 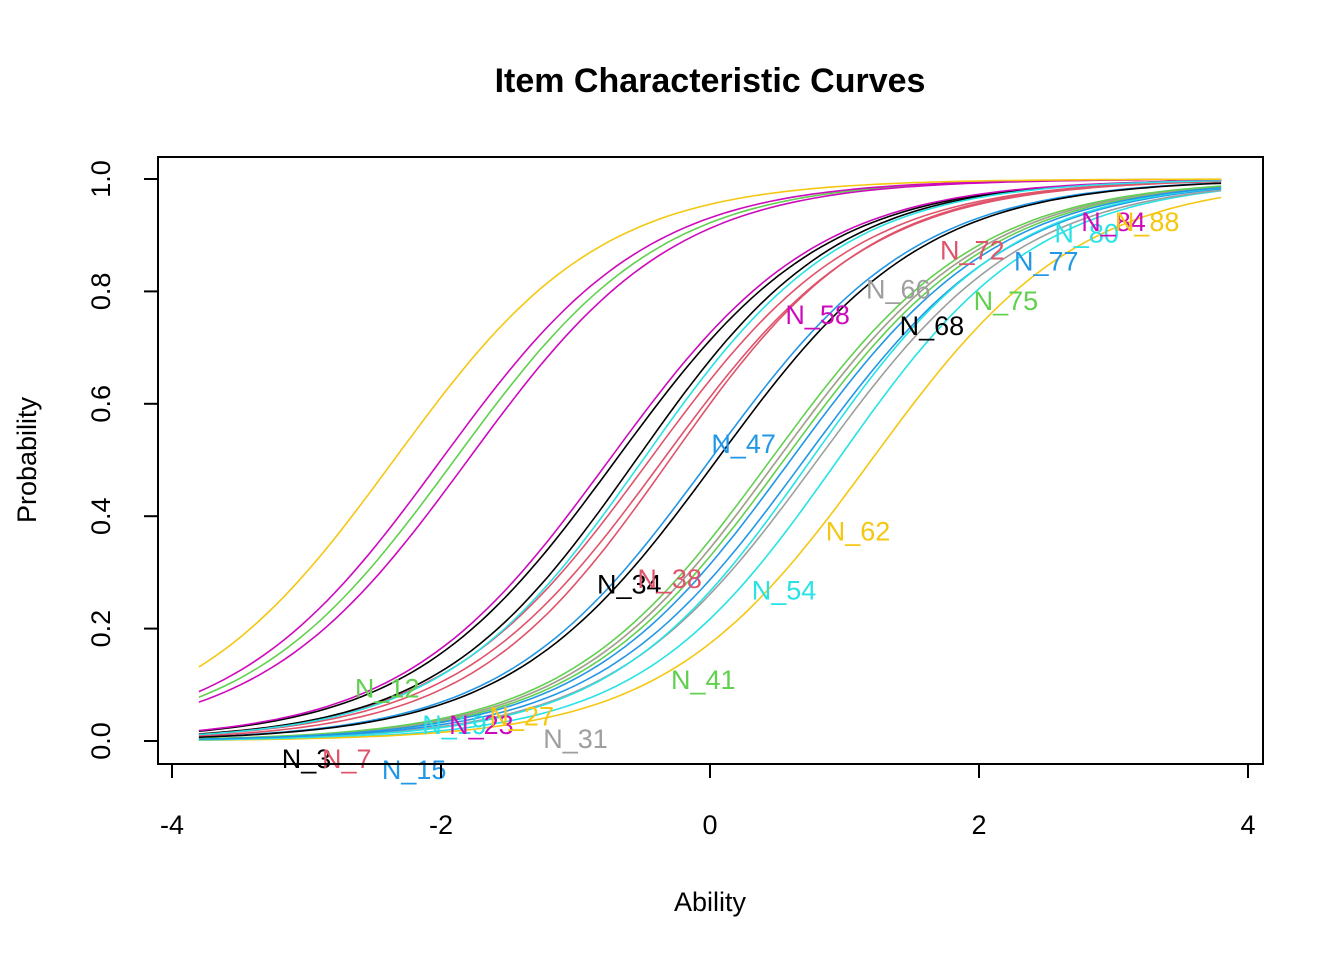 I want to click on y-axis: 0.0 0.2 0.4 0.6 0.8 1.0, so click(x=122, y=460).